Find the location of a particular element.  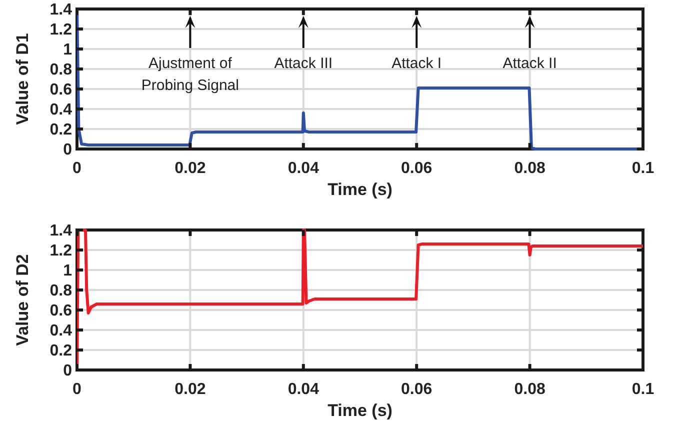

y-axis-title: Value of D1 is located at coordinates (22, 79).